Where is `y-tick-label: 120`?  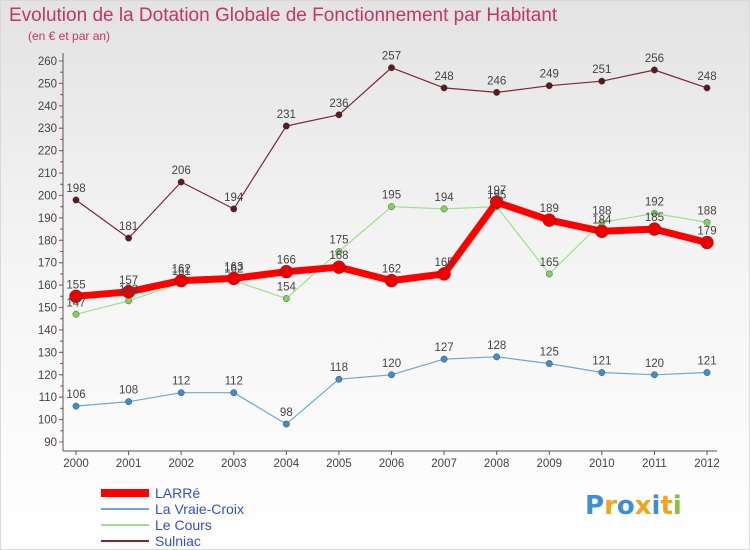
y-tick-label: 120 is located at coordinates (47, 376).